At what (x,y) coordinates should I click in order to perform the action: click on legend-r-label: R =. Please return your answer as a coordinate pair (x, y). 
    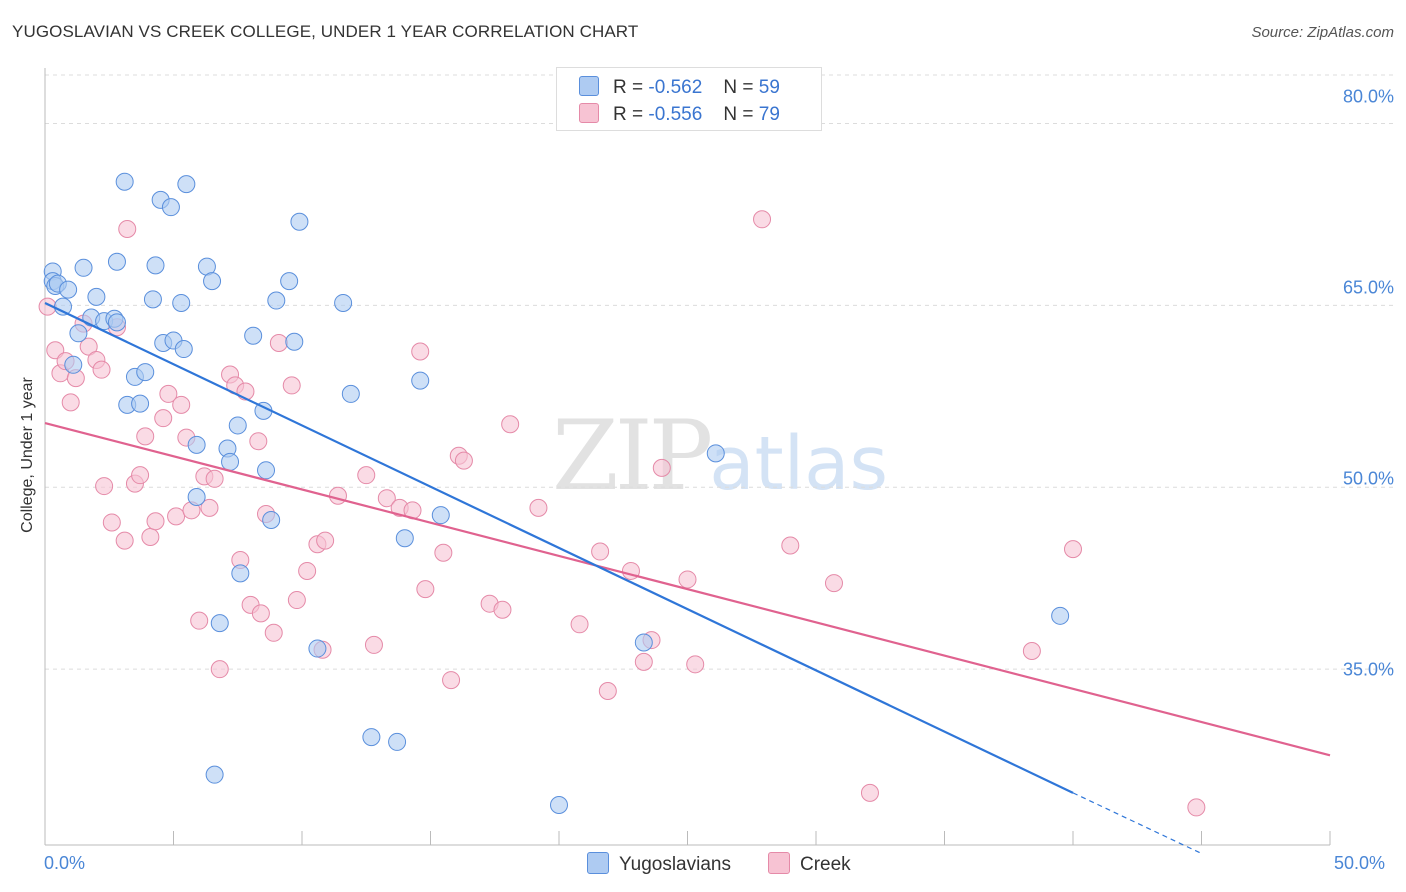
    Looking at the image, I should click on (628, 114).